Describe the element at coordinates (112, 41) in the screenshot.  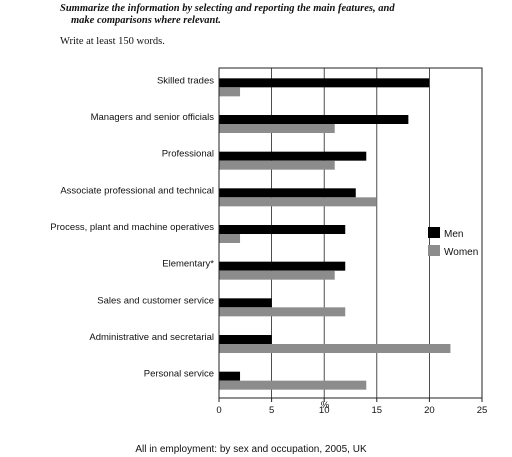
I see `word-count-note: Write at least 150 words.` at that location.